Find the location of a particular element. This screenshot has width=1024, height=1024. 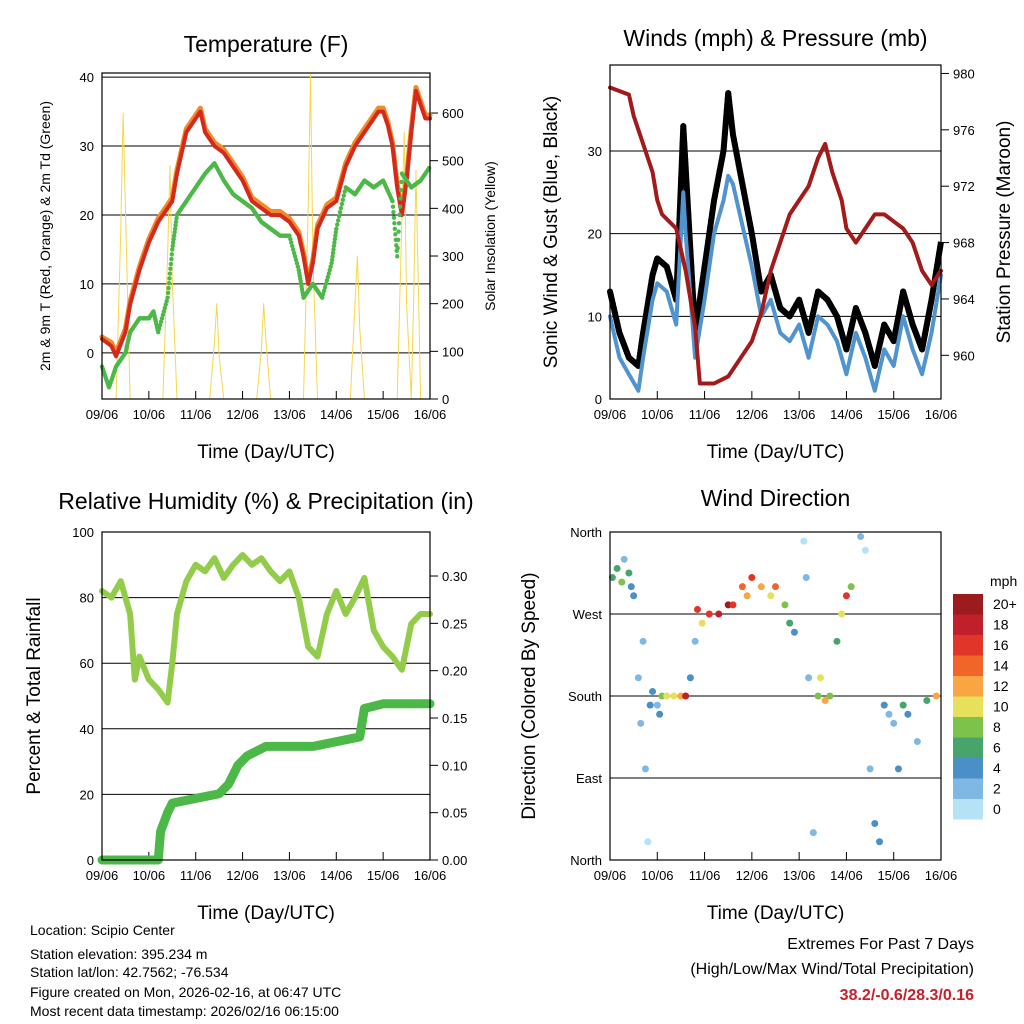

location-text: Location: Scipio Center is located at coordinates (102, 930).